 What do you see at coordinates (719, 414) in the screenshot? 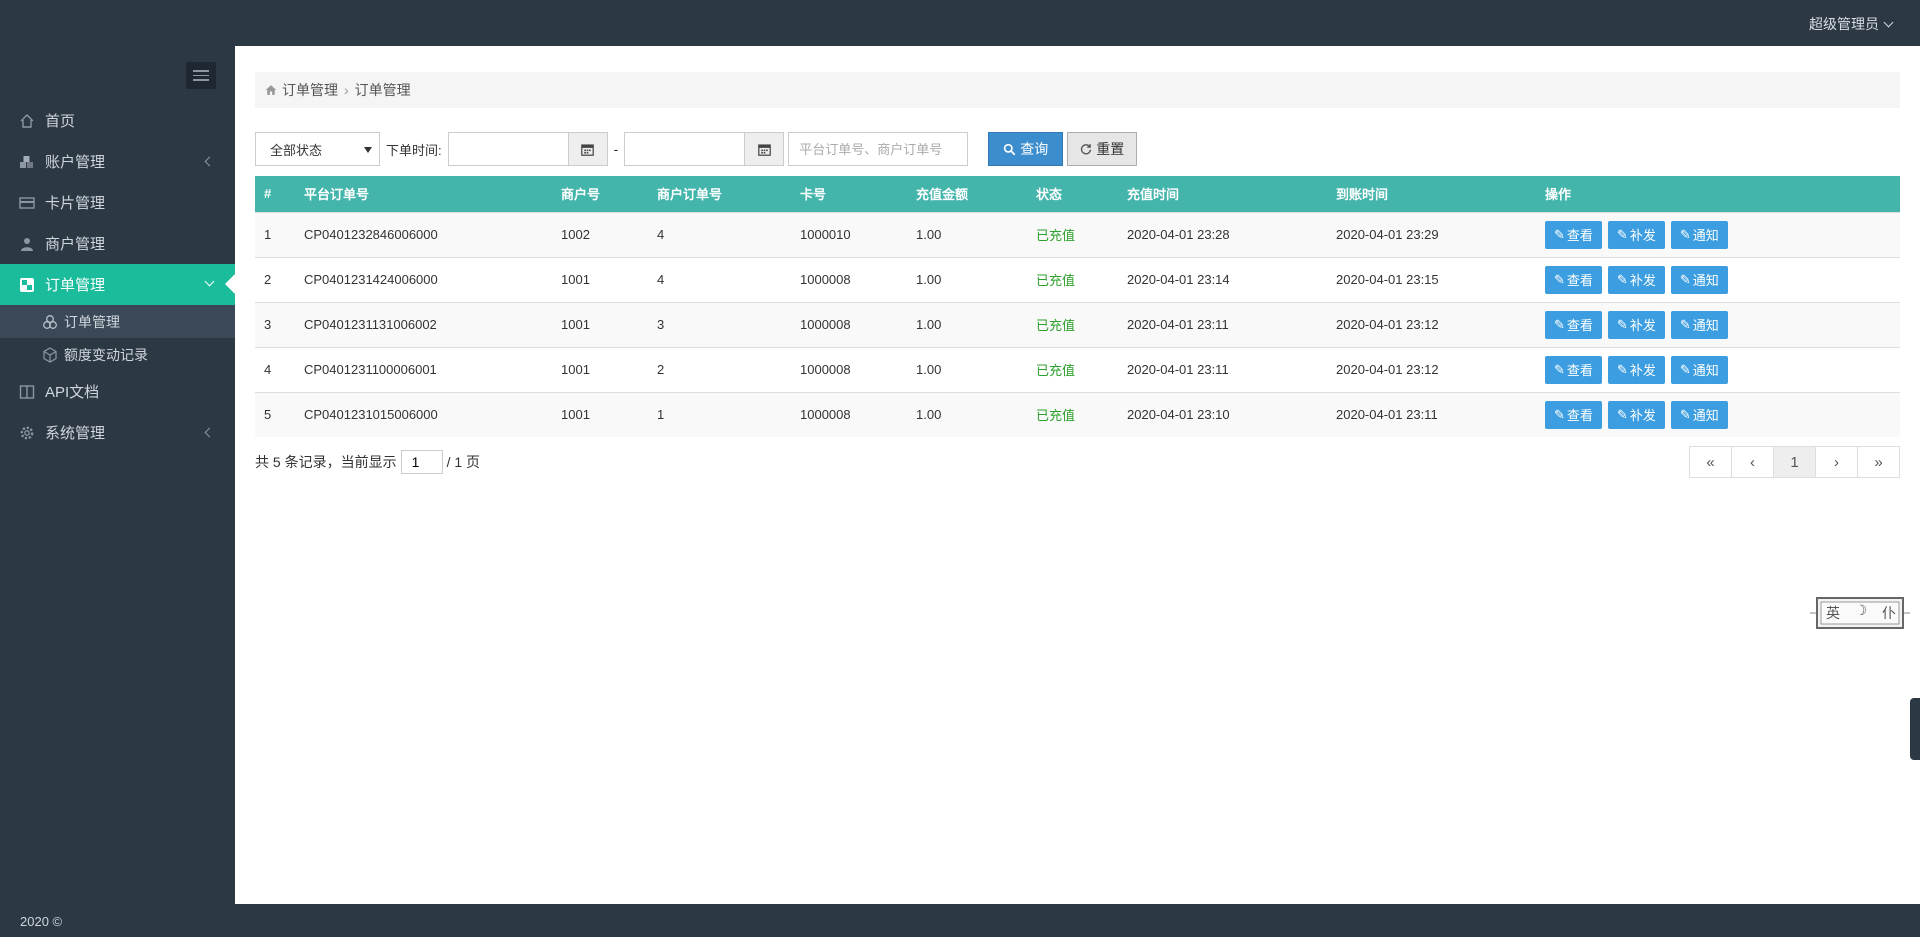
I see `cell-merchant-order-no: 1` at bounding box center [719, 414].